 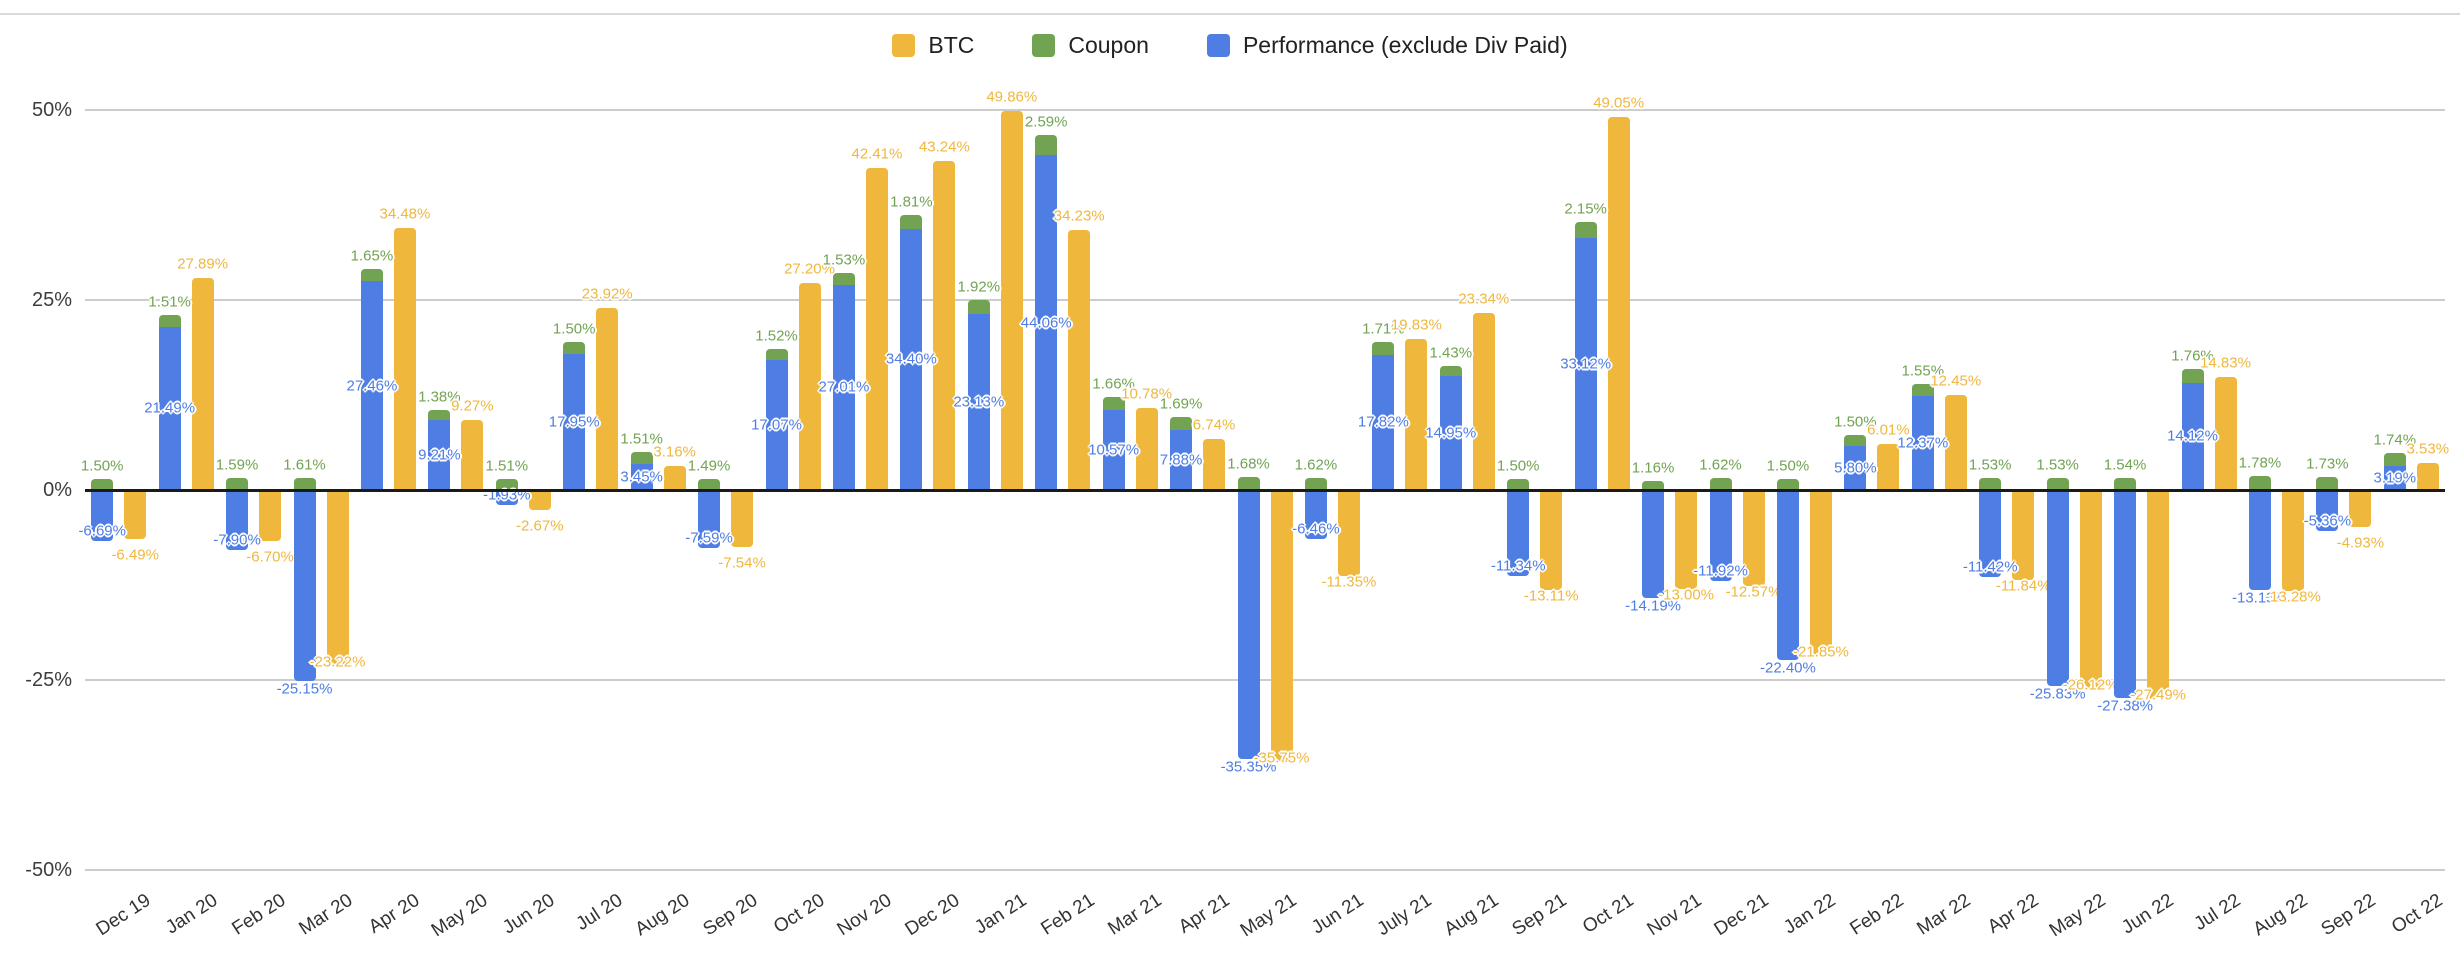 I want to click on value-label-coupon: 1.92%, so click(x=979, y=287).